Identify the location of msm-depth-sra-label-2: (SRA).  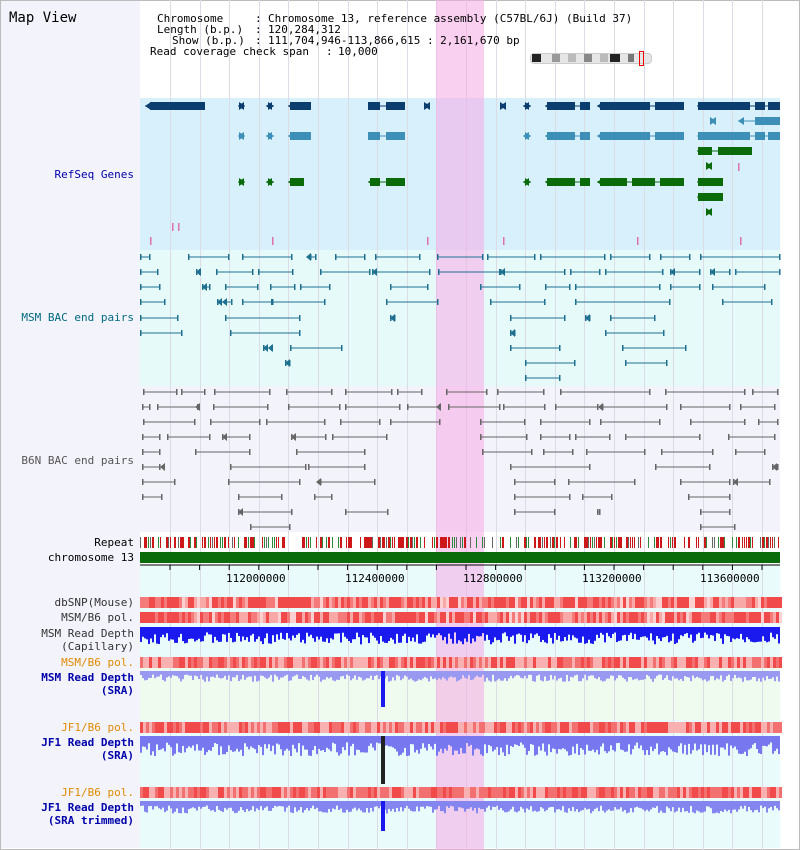
(117, 690).